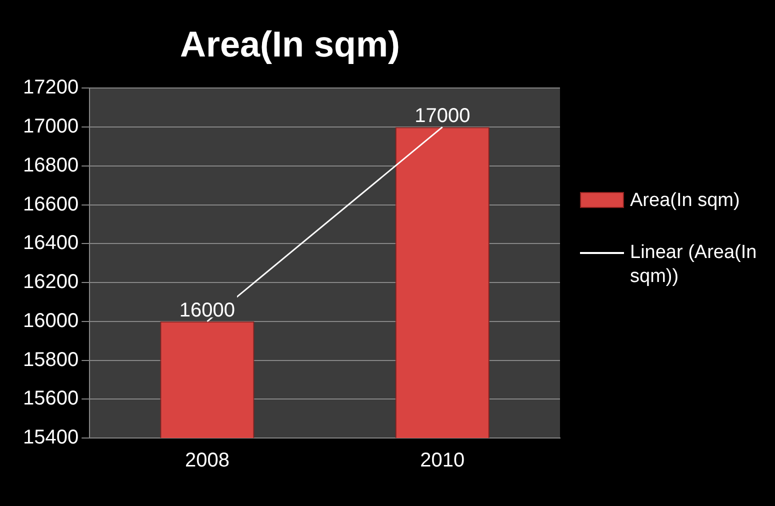 The image size is (775, 506). Describe the element at coordinates (207, 310) in the screenshot. I see `data-label: 16000` at that location.